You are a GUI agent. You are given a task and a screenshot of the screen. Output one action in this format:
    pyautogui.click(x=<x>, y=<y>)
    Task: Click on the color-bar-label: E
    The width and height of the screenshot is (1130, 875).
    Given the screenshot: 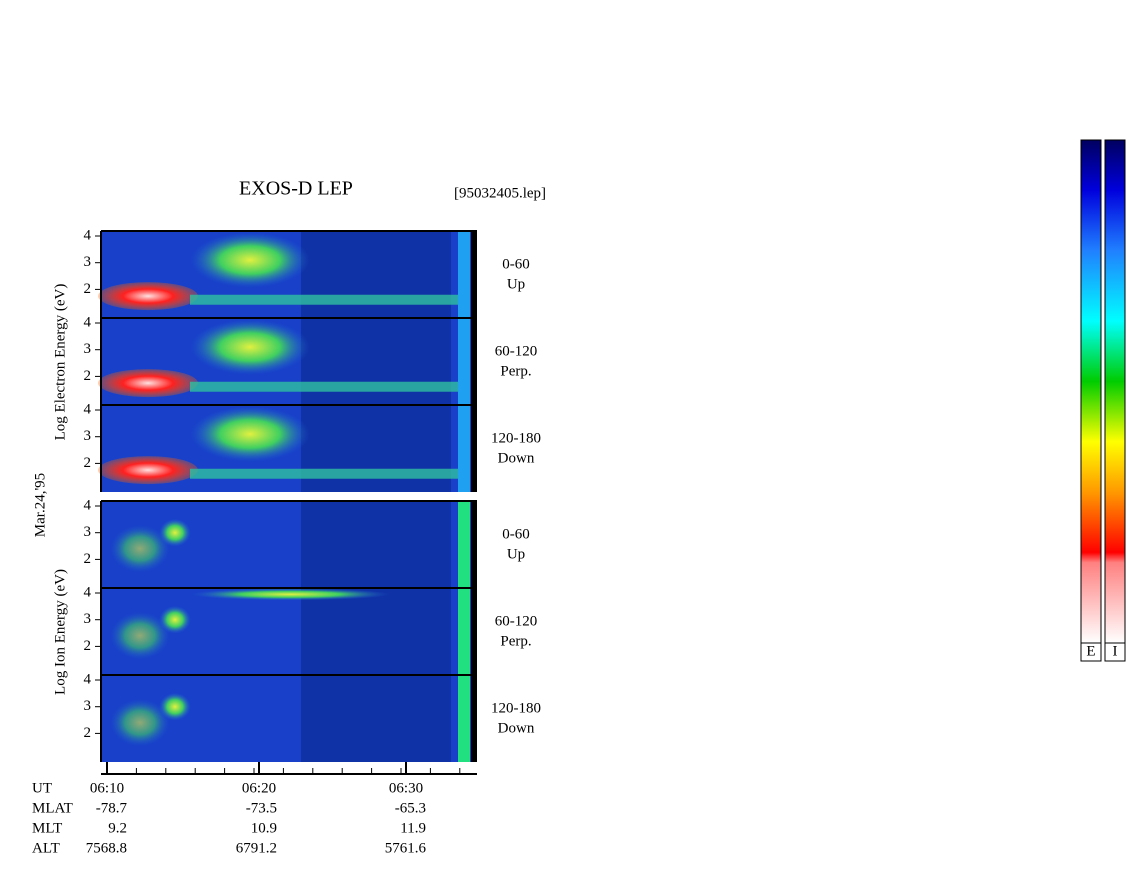 What is the action you would take?
    pyautogui.click(x=1090, y=651)
    